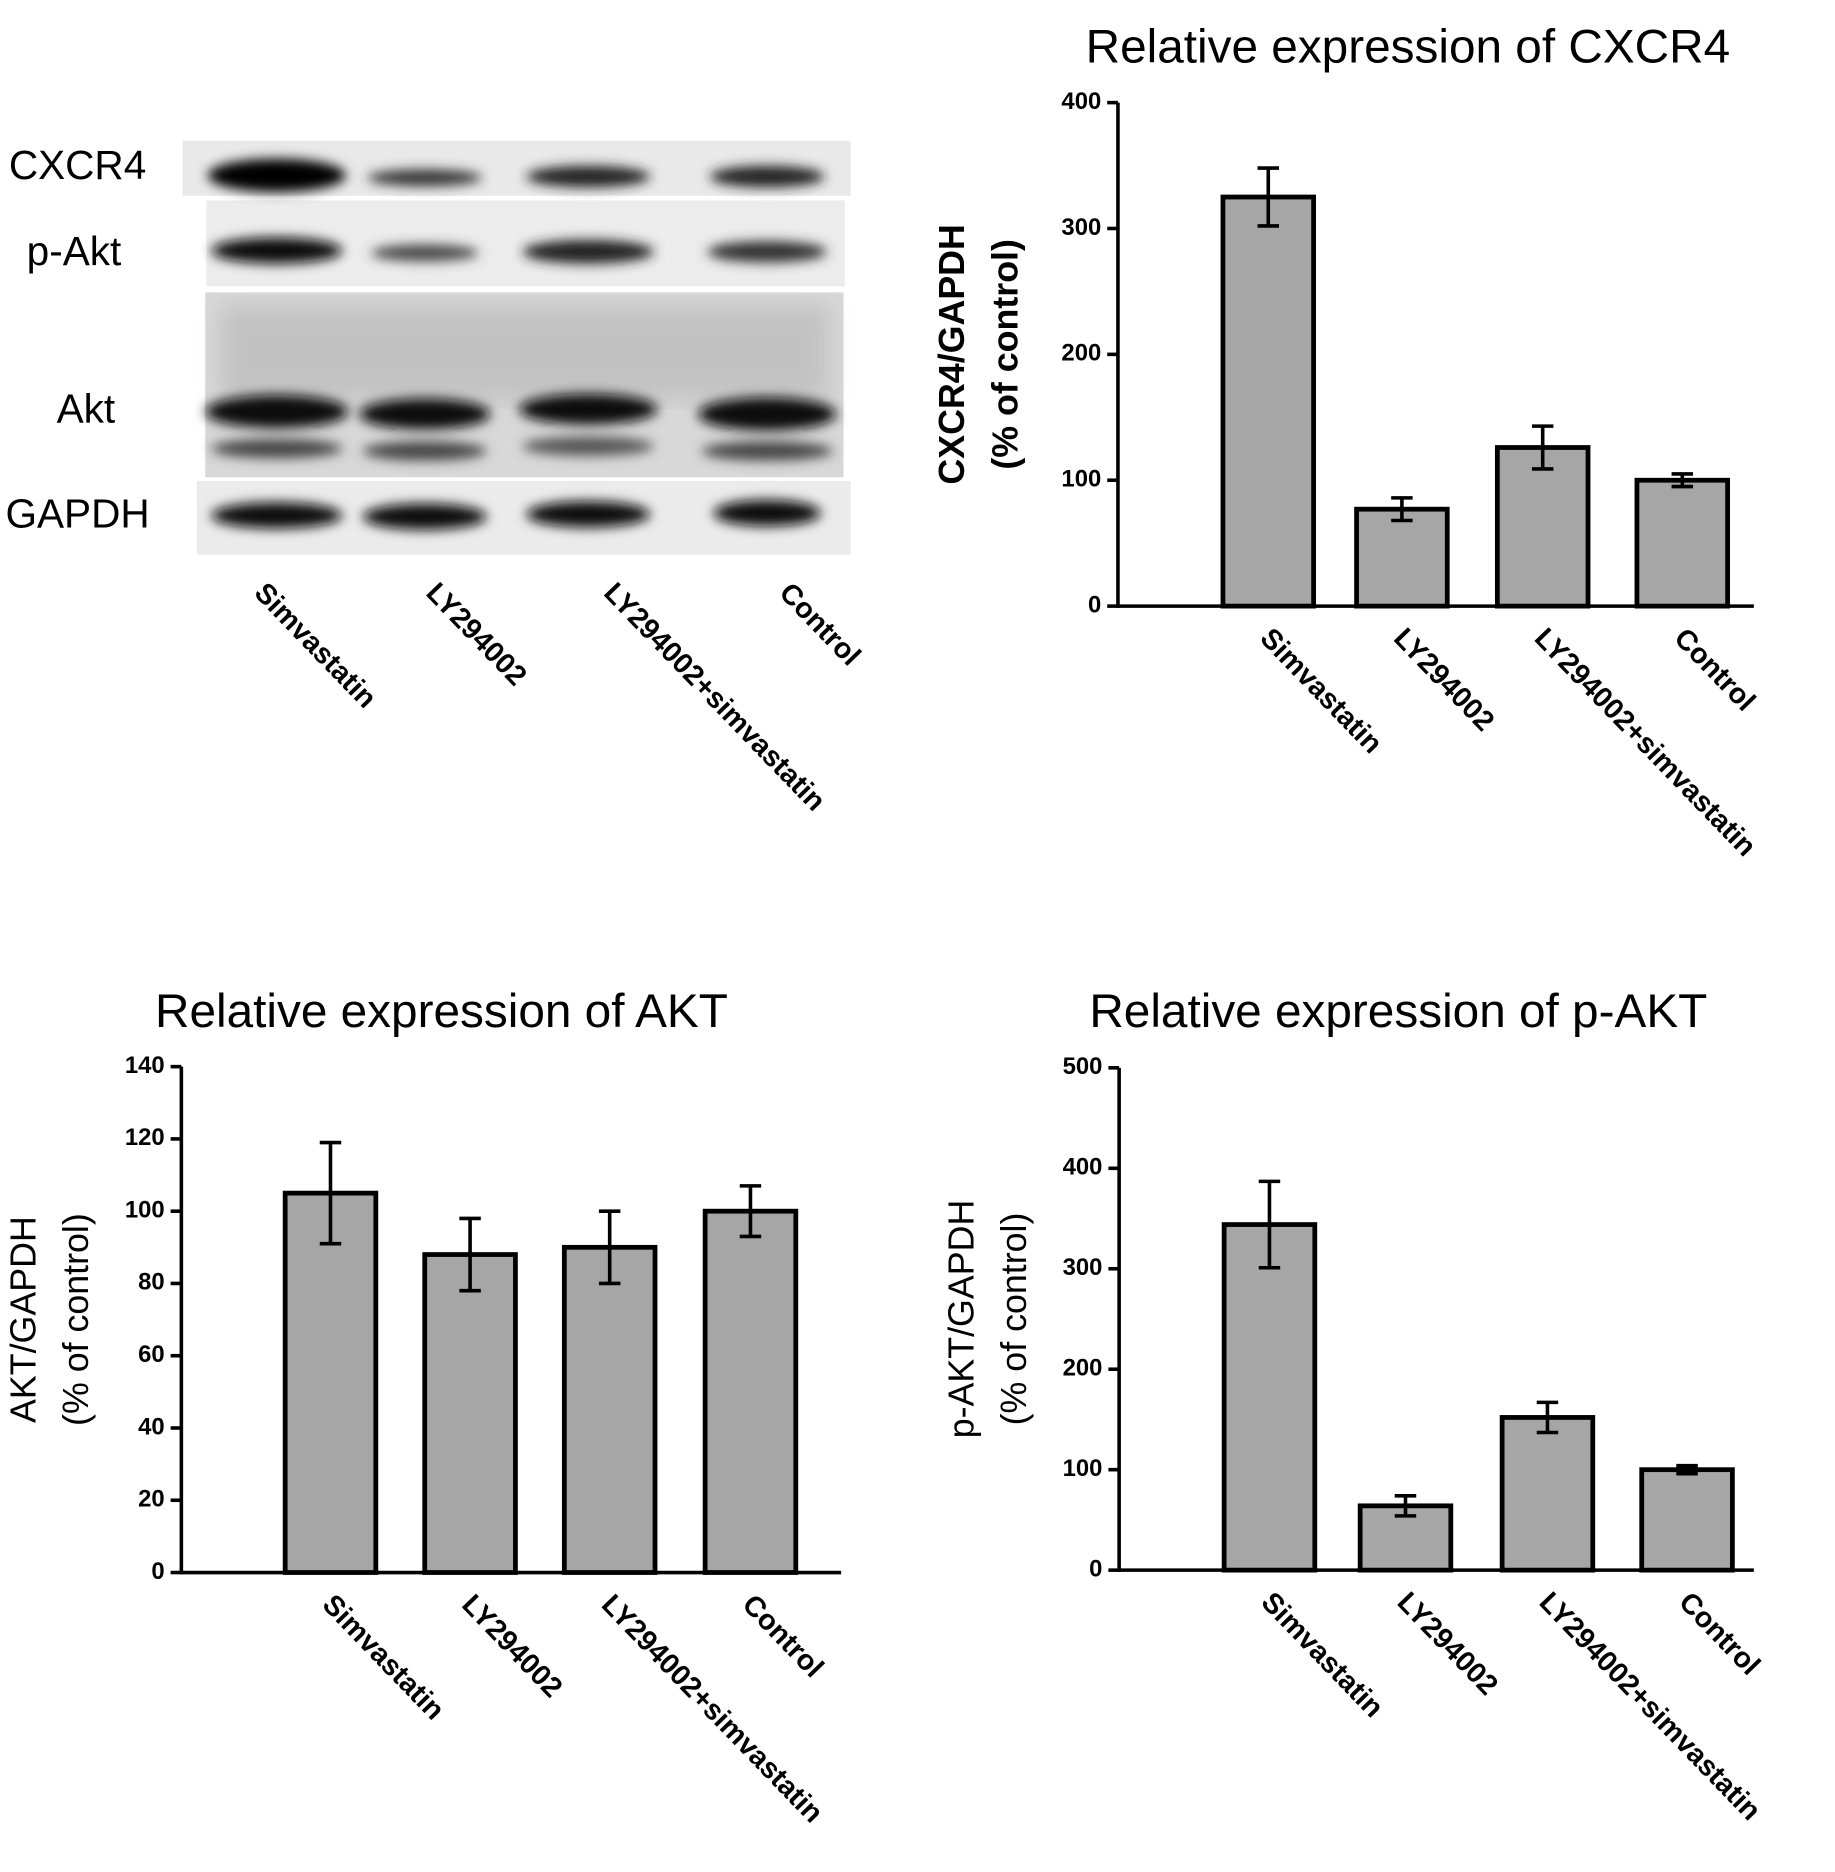 Image resolution: width=1835 pixels, height=1872 pixels. Describe the element at coordinates (77, 165) in the screenshot. I see `band-label: CXCR4` at that location.